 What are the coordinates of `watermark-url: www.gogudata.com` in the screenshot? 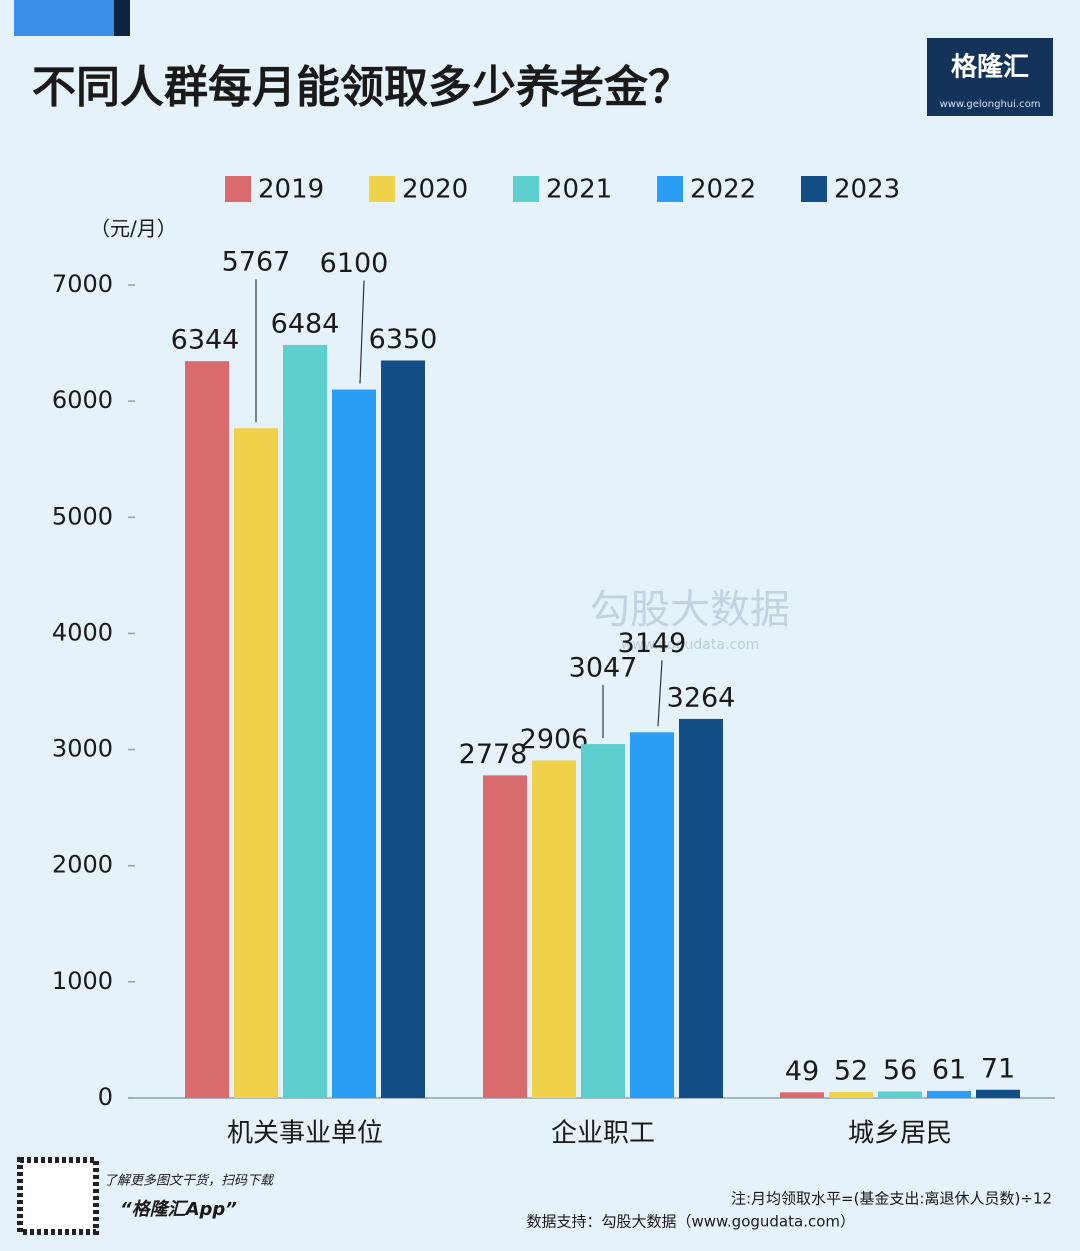 It's located at (690, 645).